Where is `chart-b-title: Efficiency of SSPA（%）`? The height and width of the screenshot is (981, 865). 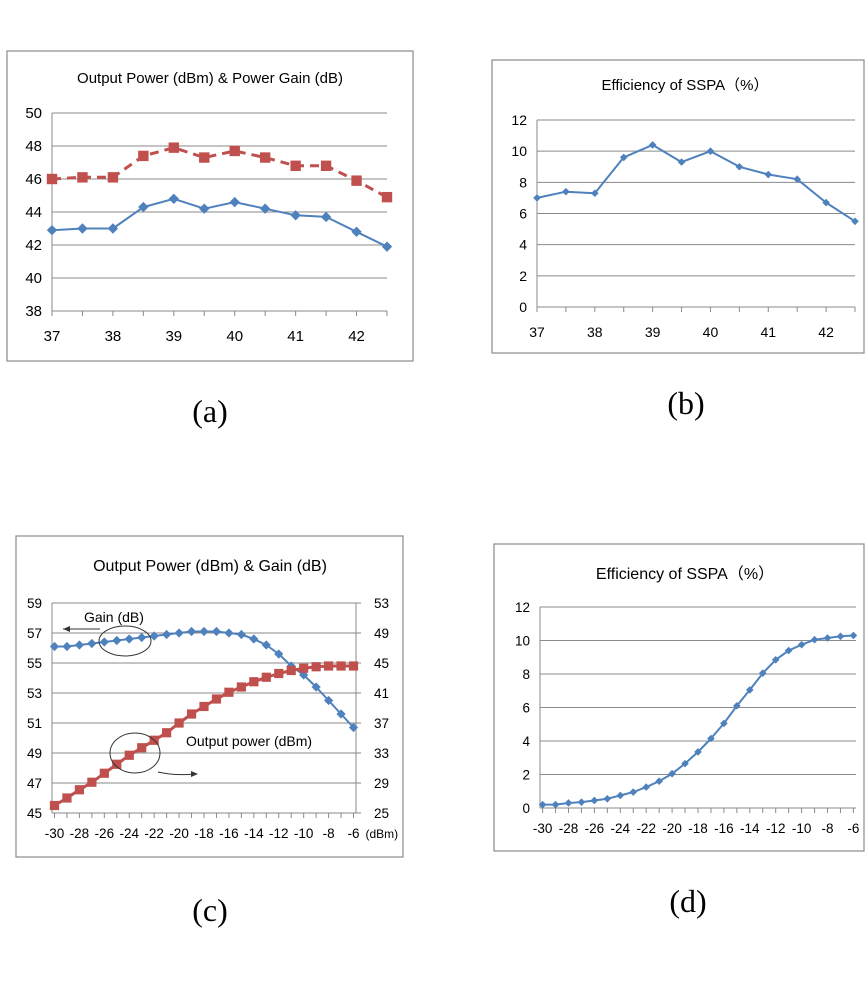 chart-b-title: Efficiency of SSPA（%） is located at coordinates (684, 85).